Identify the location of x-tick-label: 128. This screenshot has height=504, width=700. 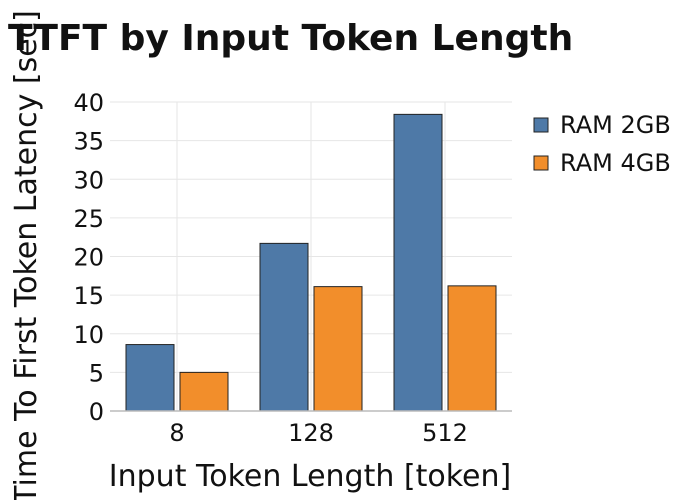
(311, 433).